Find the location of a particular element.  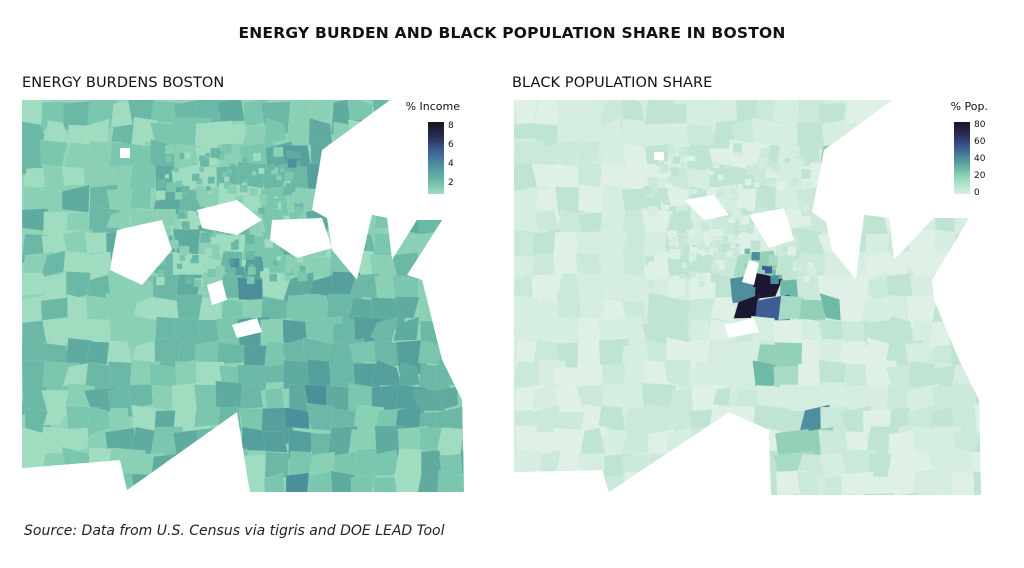

legend-colorbar is located at coordinates (436, 158).